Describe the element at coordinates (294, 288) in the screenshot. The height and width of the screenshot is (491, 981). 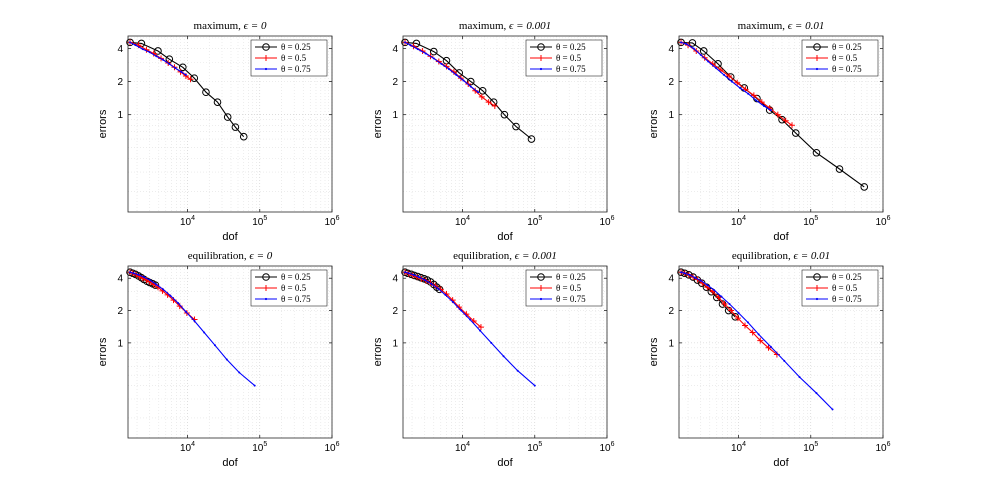
I see `legend-label: θ = 0.5` at that location.